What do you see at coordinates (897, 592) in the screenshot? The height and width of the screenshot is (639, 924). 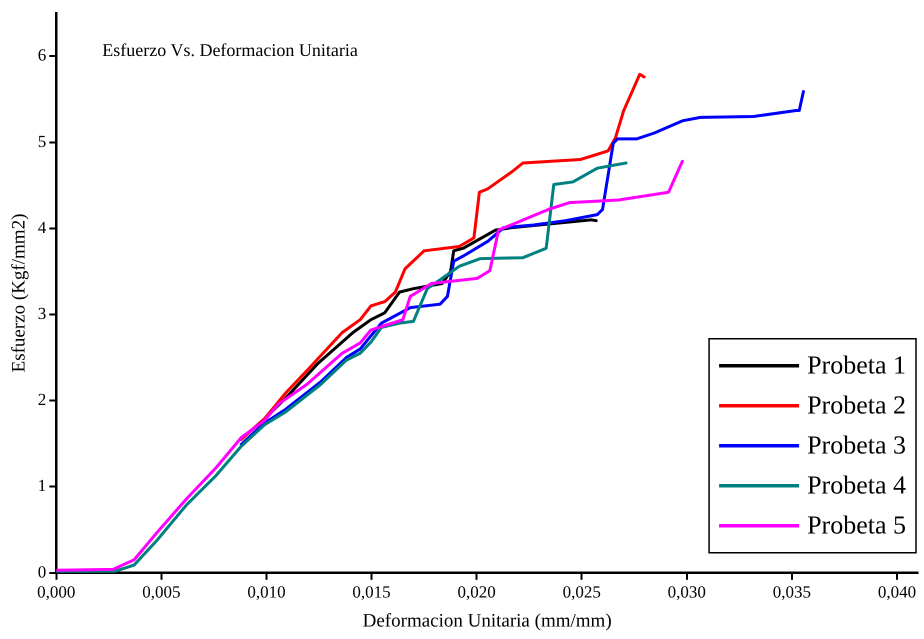 I see `x-tick-label: 0,040` at bounding box center [897, 592].